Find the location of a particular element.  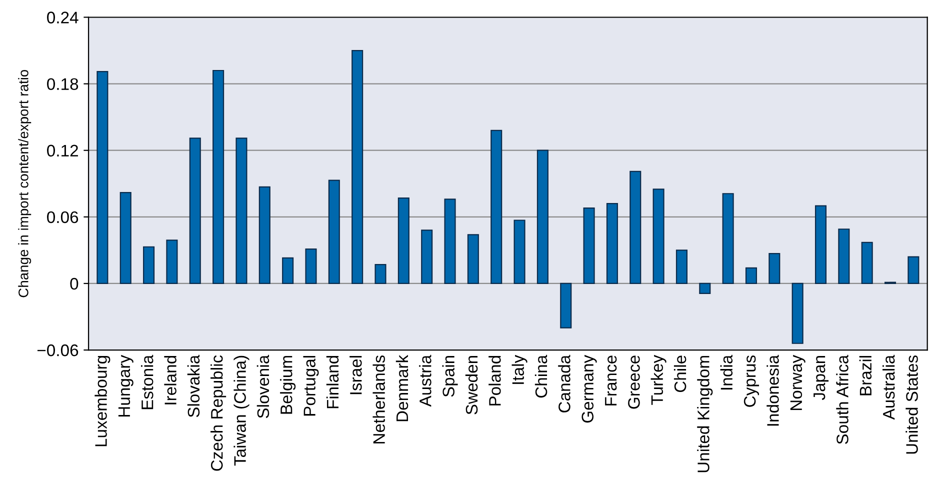

x-tick-label: Israel is located at coordinates (356, 375).